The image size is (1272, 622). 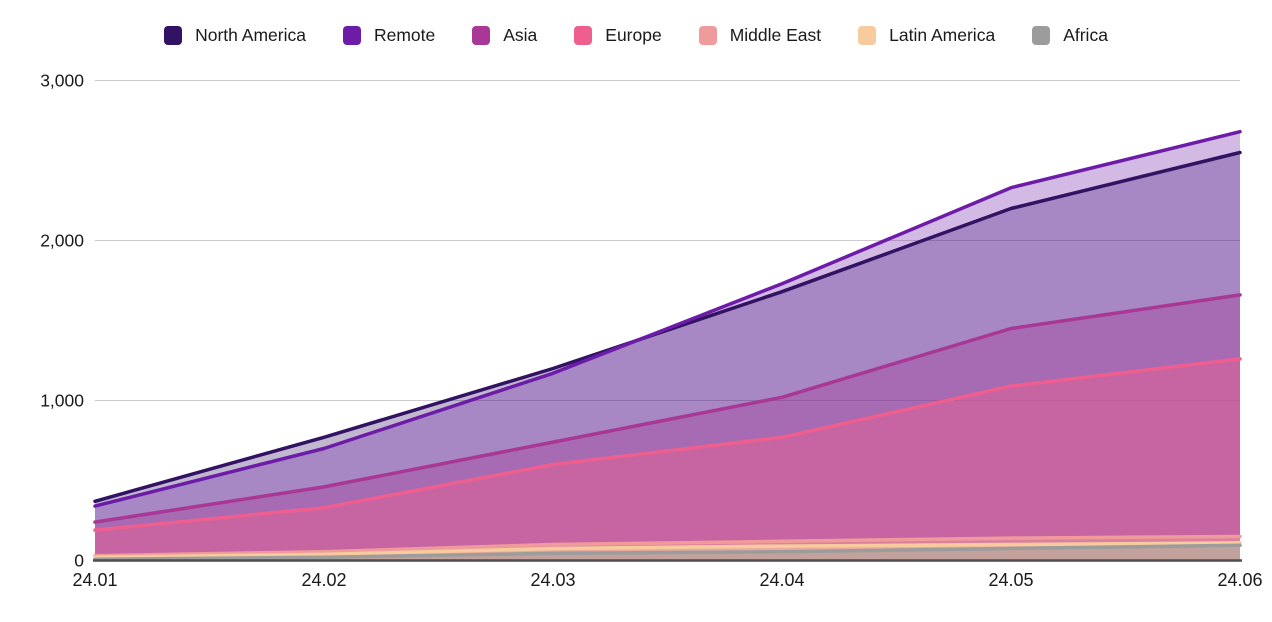 What do you see at coordinates (481, 35) in the screenshot?
I see `legend-swatch-asia` at bounding box center [481, 35].